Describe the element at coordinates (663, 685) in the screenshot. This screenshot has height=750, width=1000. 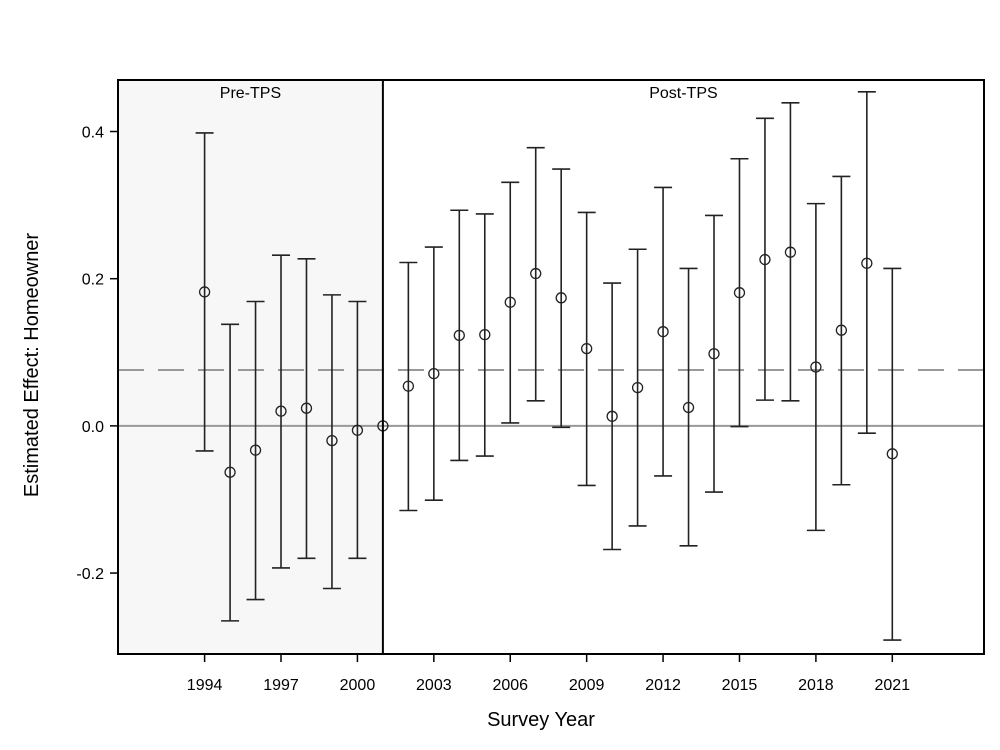
I see `x-tick-label-2012: 2012` at that location.